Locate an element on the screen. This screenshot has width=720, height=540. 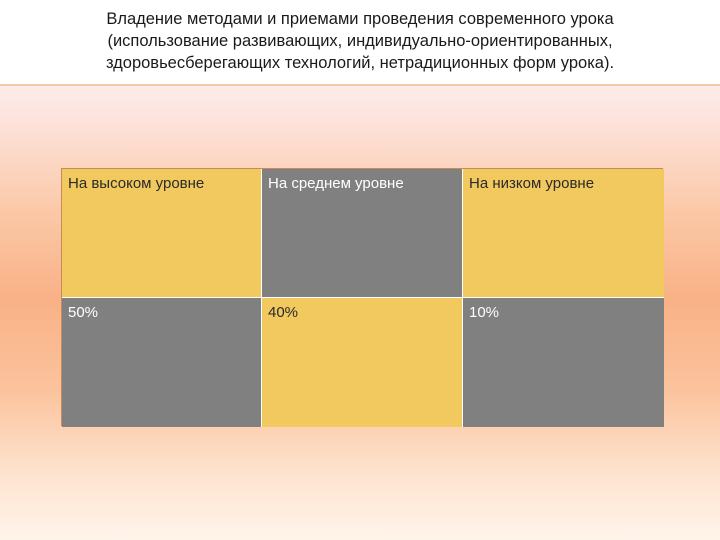
value-low-level: 10% is located at coordinates (563, 362).